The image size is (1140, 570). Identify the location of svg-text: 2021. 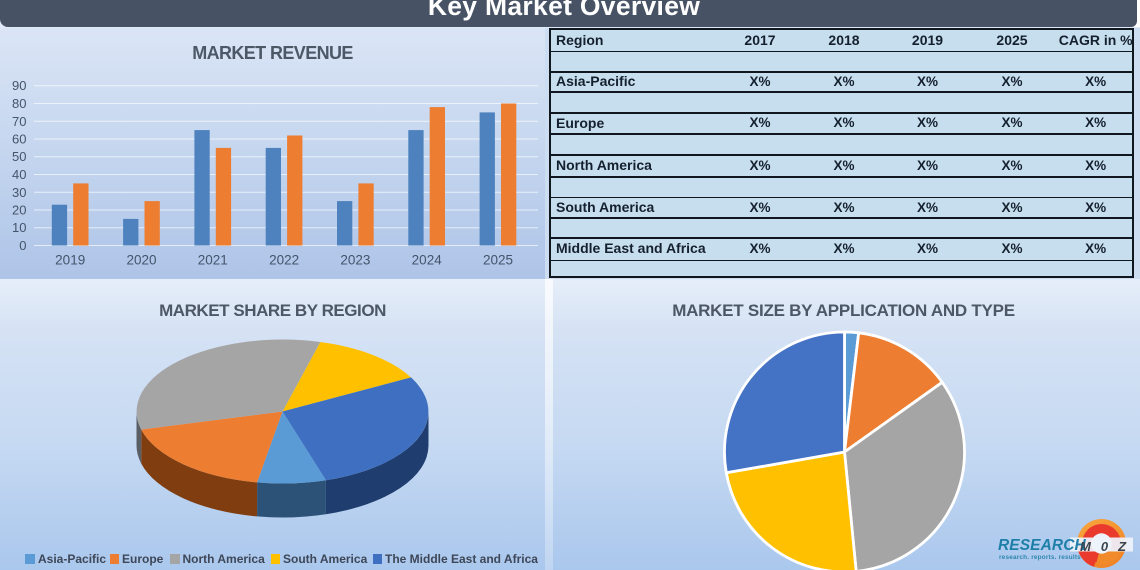
(213, 260).